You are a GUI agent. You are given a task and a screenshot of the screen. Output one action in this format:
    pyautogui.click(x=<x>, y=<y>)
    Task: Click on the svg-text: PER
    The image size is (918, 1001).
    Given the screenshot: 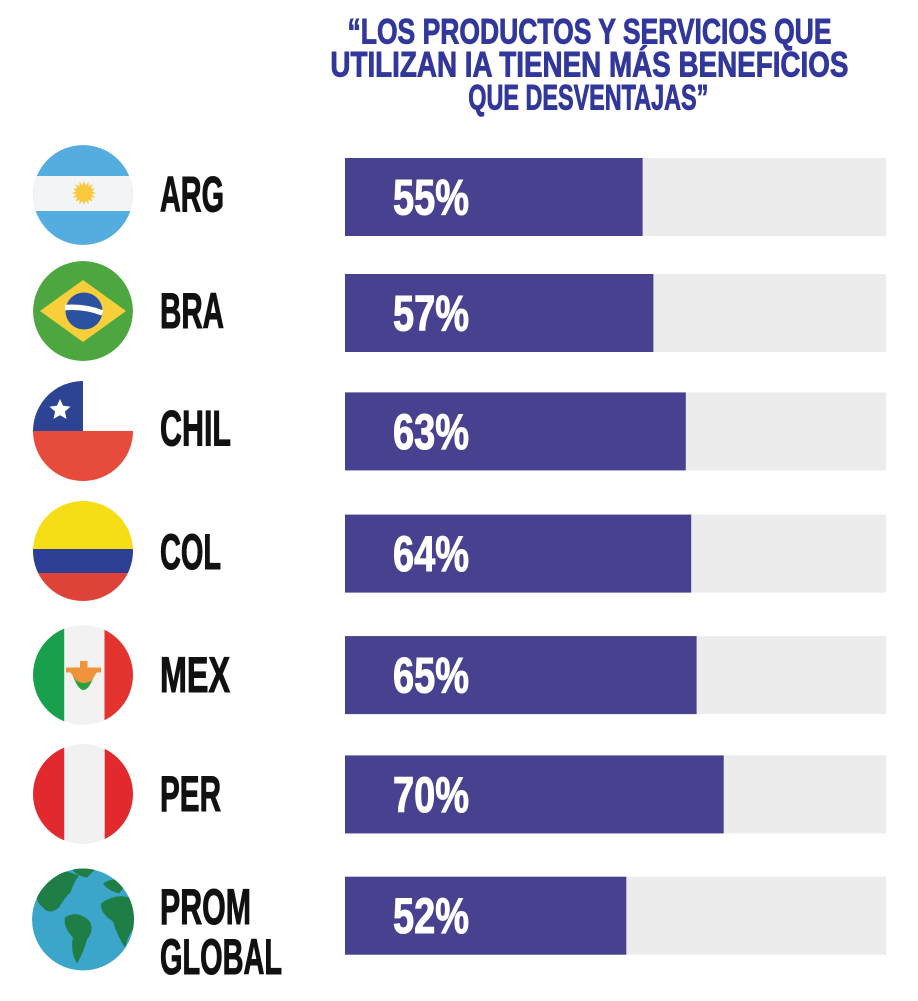 What is the action you would take?
    pyautogui.click(x=190, y=794)
    